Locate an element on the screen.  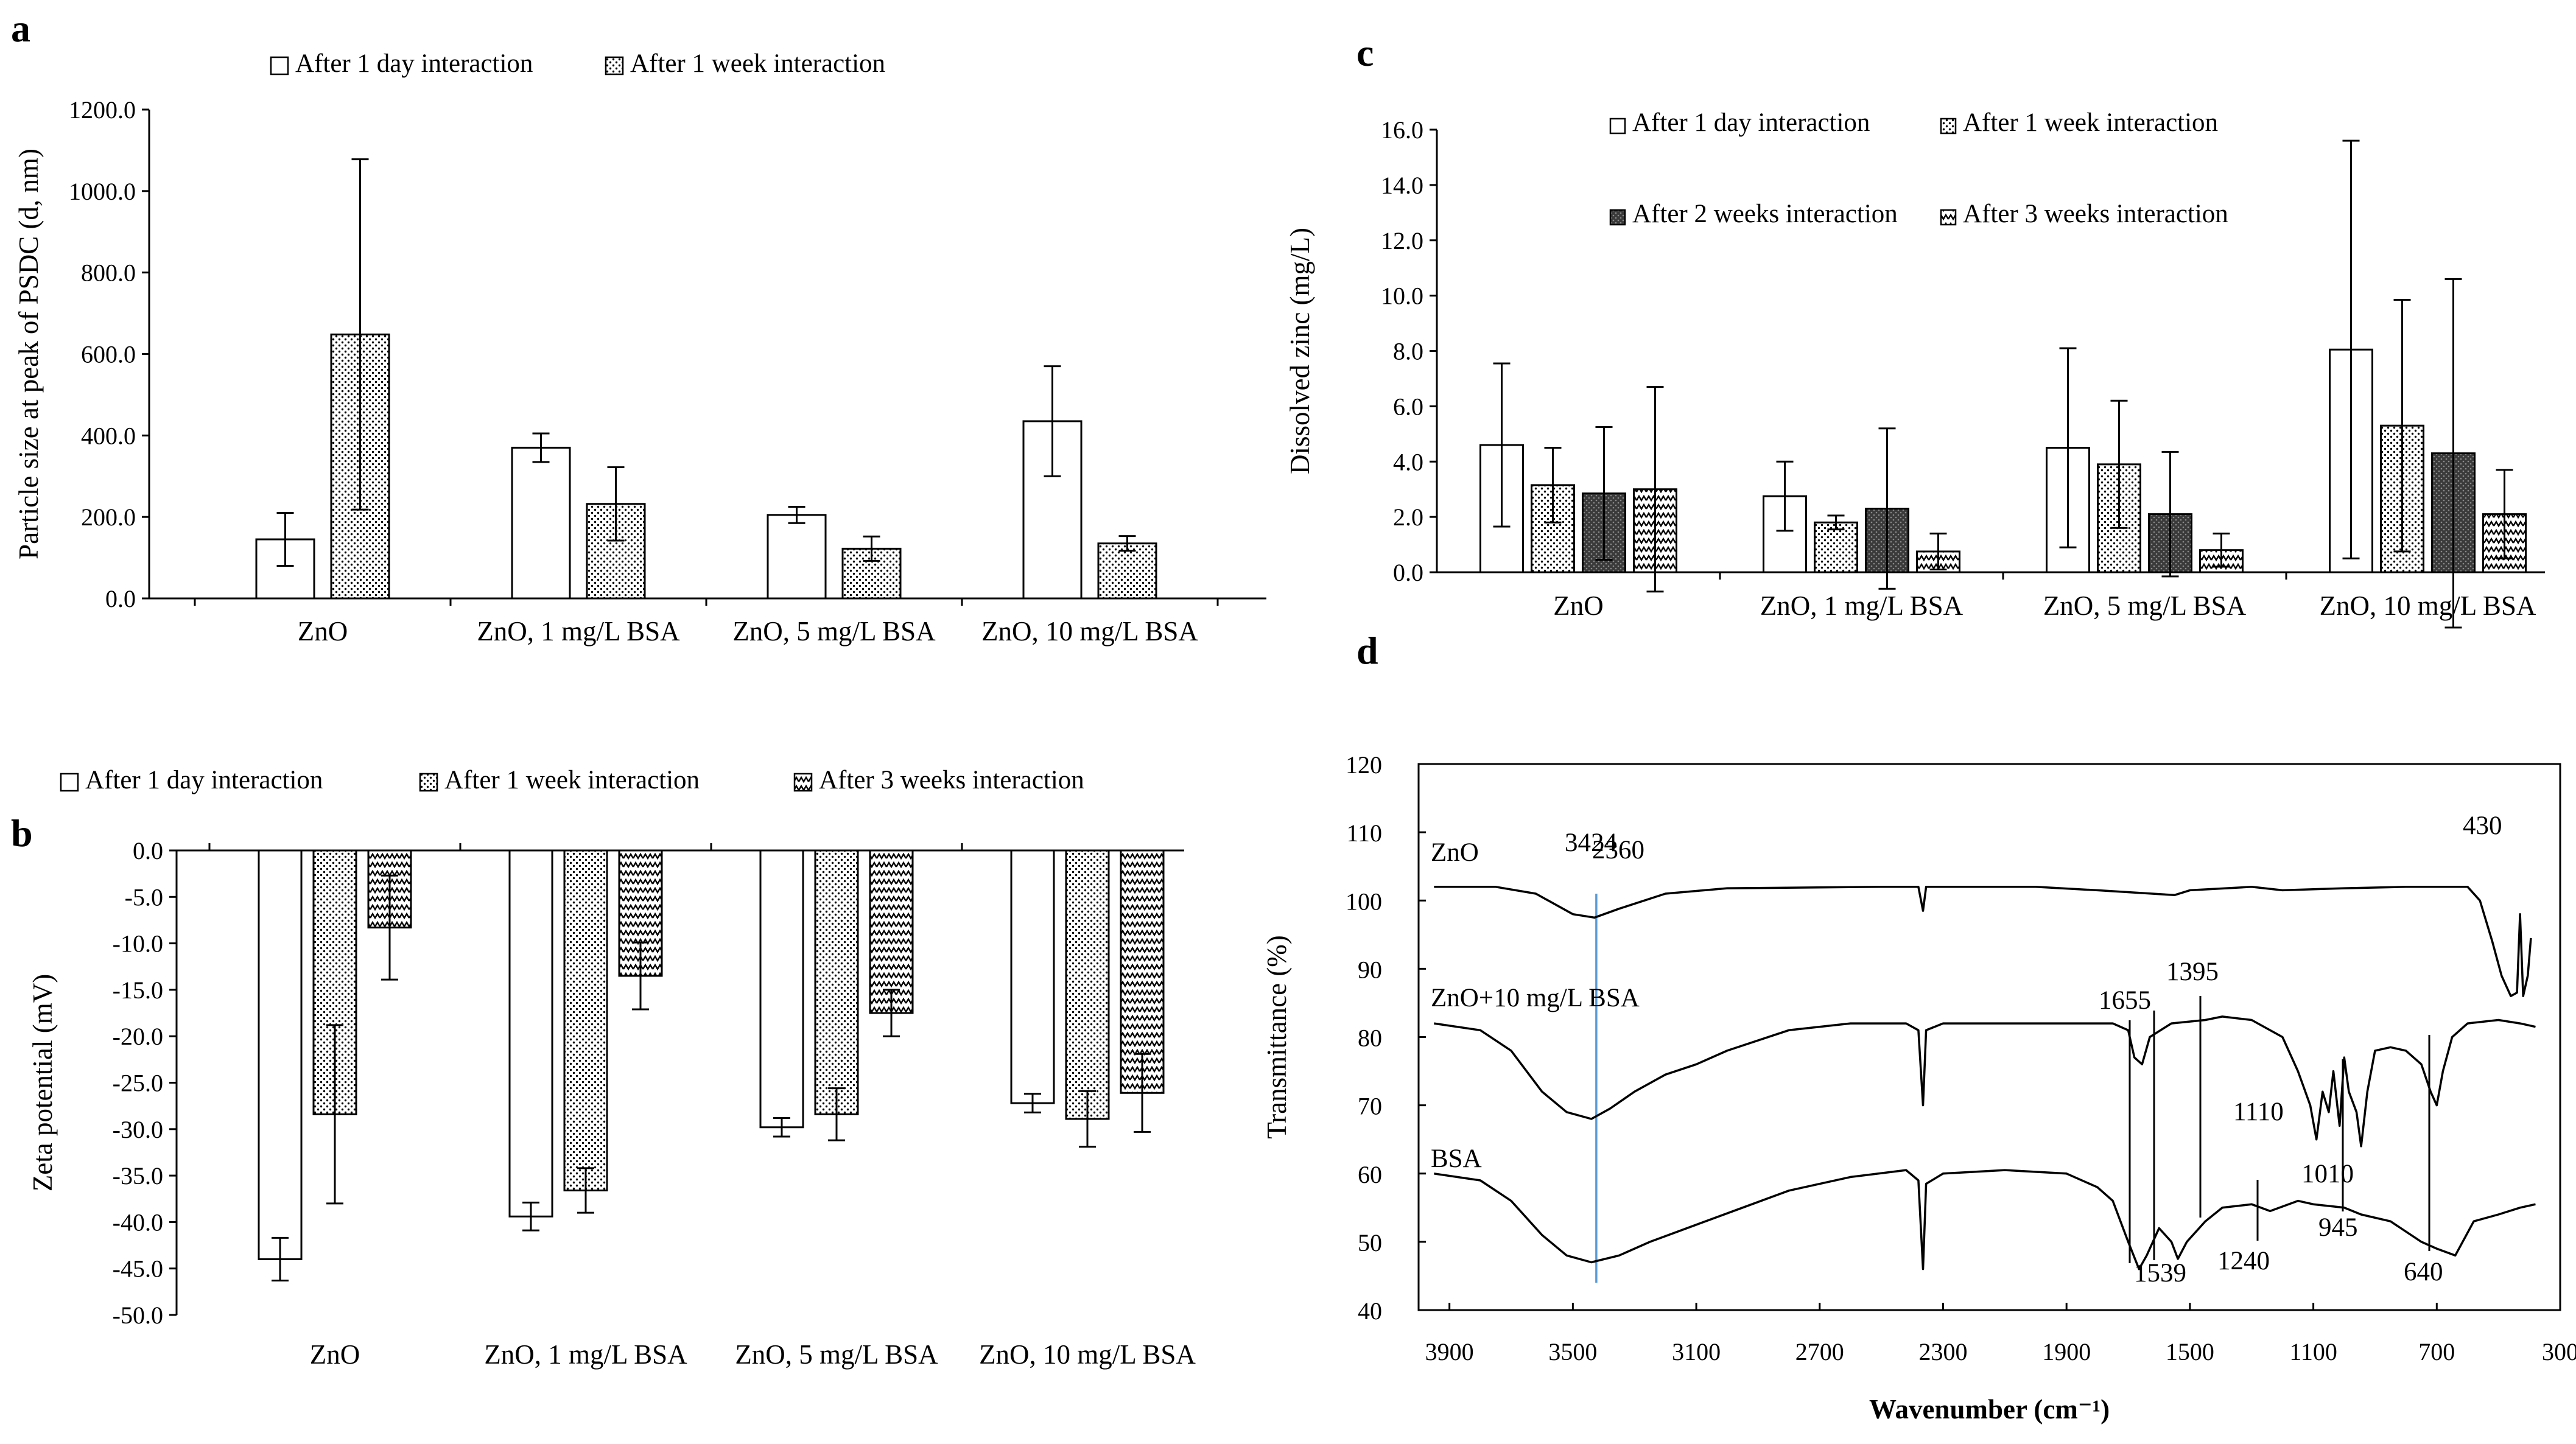
x-tick-label: 1900 is located at coordinates (2066, 1351).